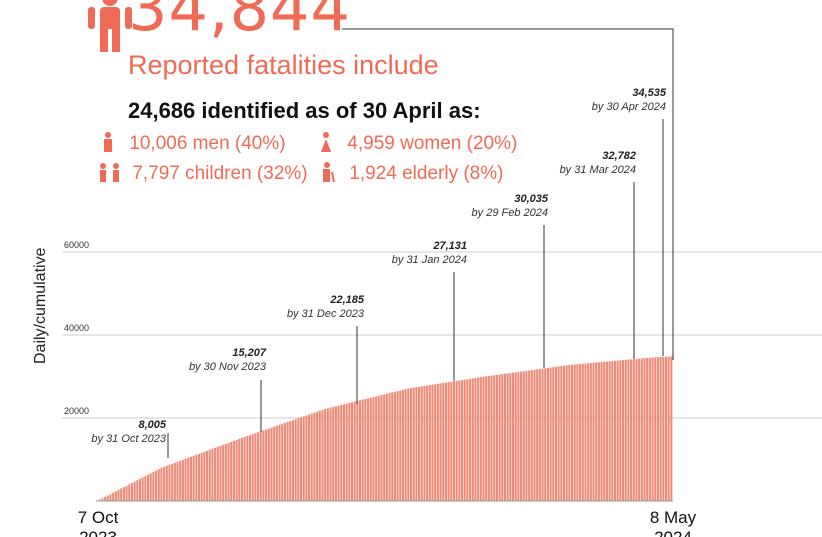 This screenshot has height=537, width=822. What do you see at coordinates (673, 517) in the screenshot?
I see `x-end-label: 8 May` at bounding box center [673, 517].